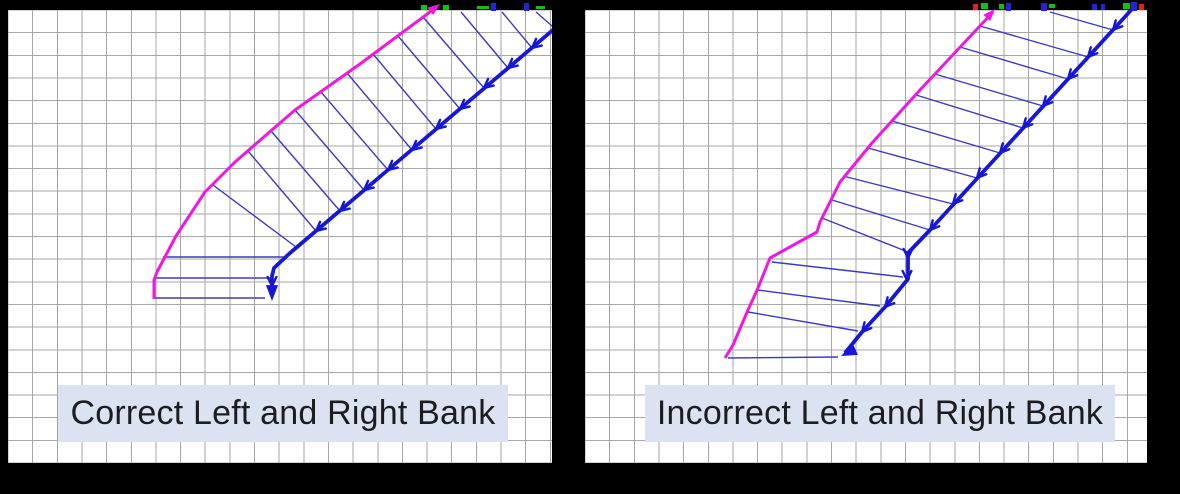 This screenshot has height=494, width=1180. I want to click on caption-correct-left-right-bank: Correct Left and Right Bank, so click(283, 413).